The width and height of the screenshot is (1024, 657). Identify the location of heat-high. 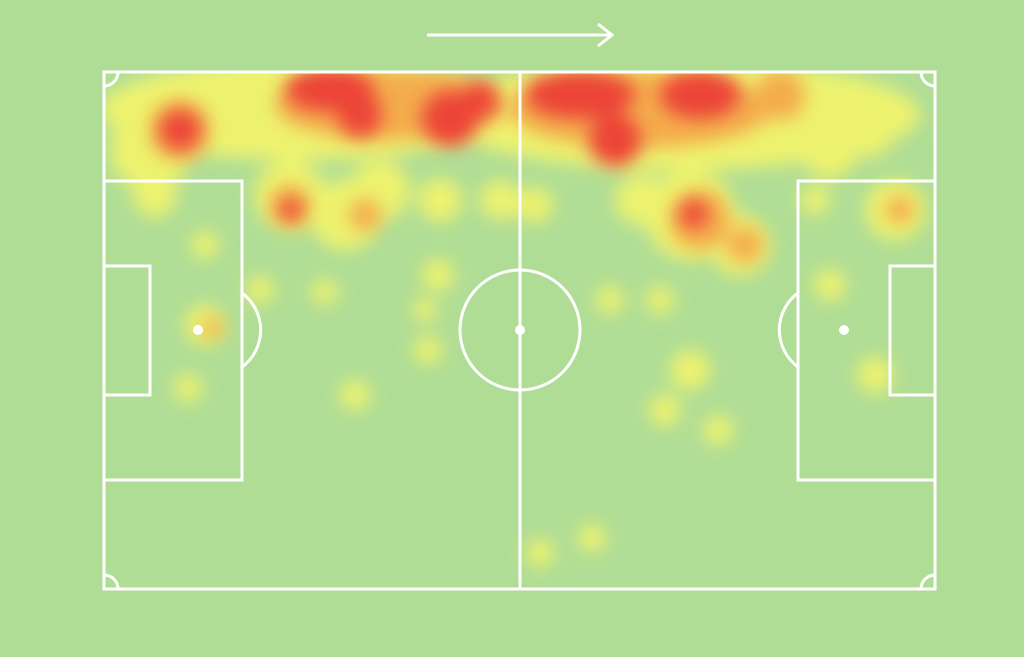
(450, 150).